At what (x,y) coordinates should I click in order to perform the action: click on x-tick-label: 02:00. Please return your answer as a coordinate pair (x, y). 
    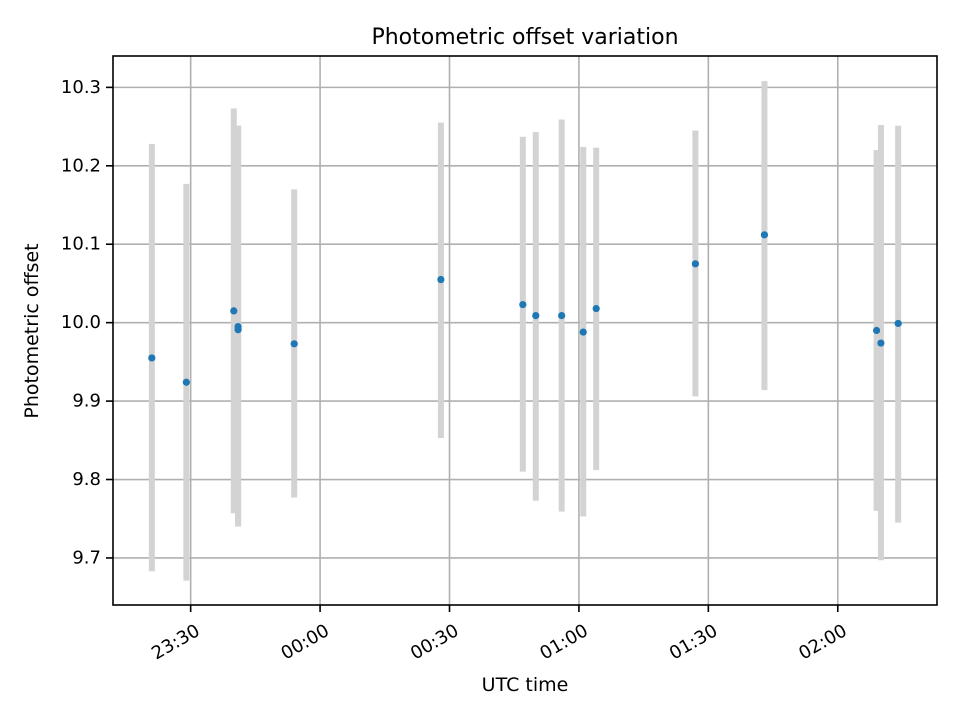
    Looking at the image, I should click on (822, 642).